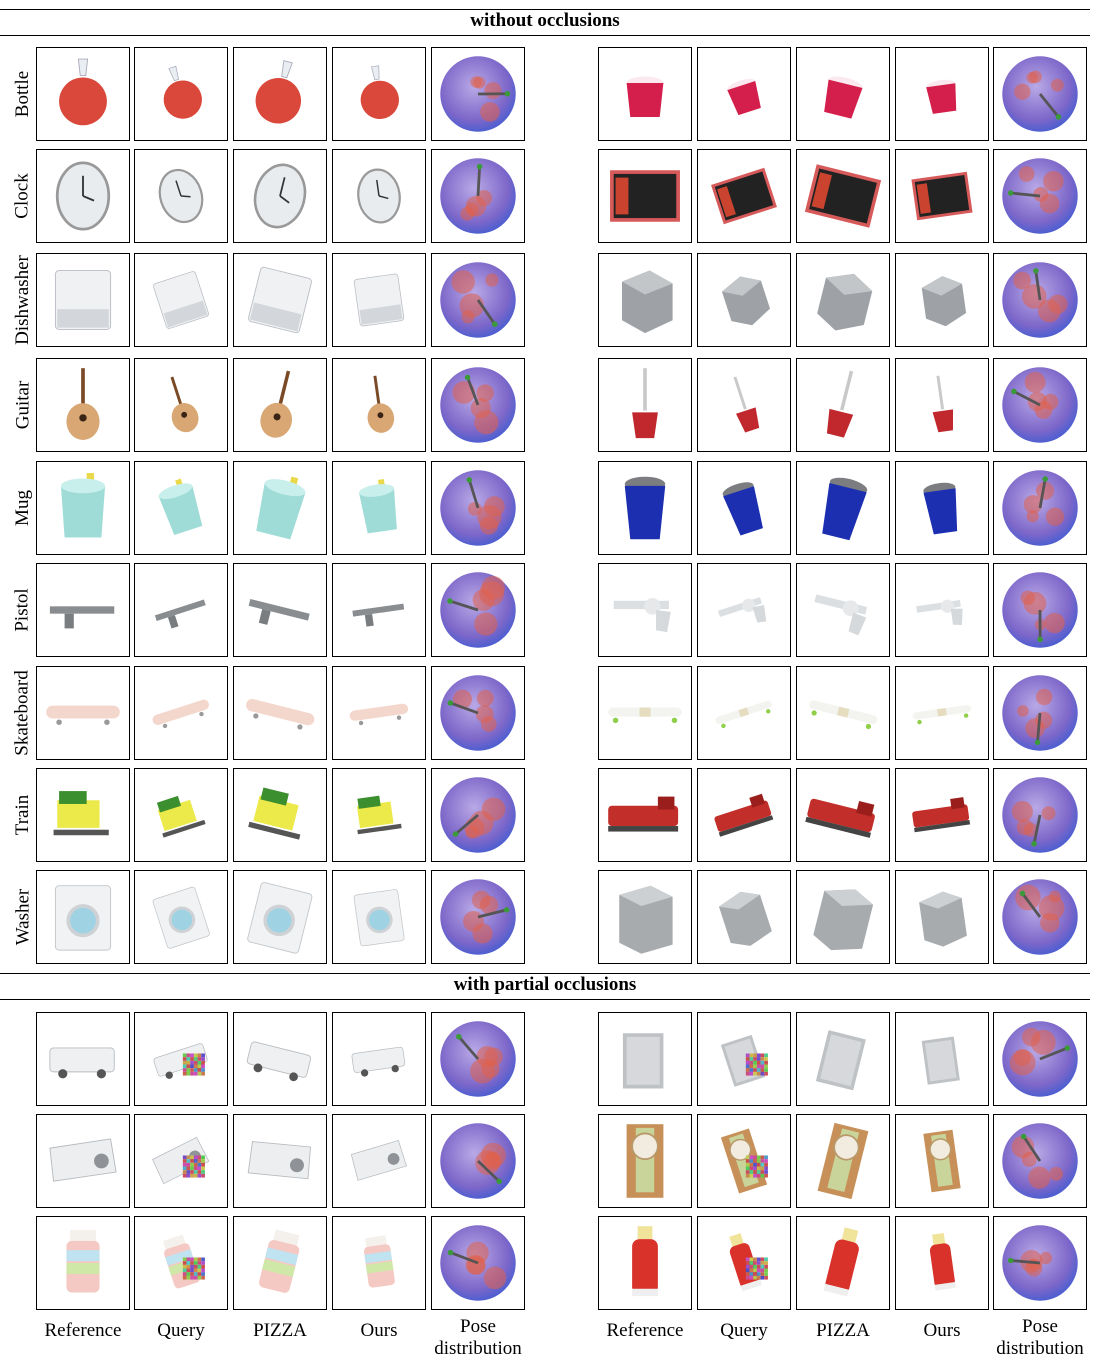 The width and height of the screenshot is (1102, 1370). Describe the element at coordinates (545, 9) in the screenshot. I see `top-rule` at that location.